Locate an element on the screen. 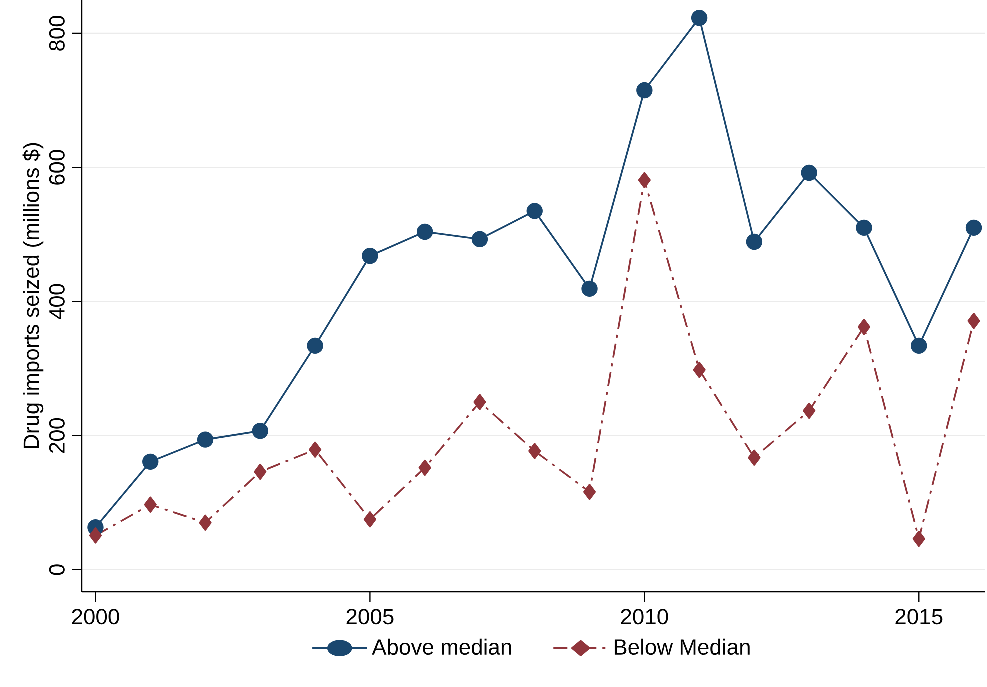  legend-label: Above median is located at coordinates (442, 647).